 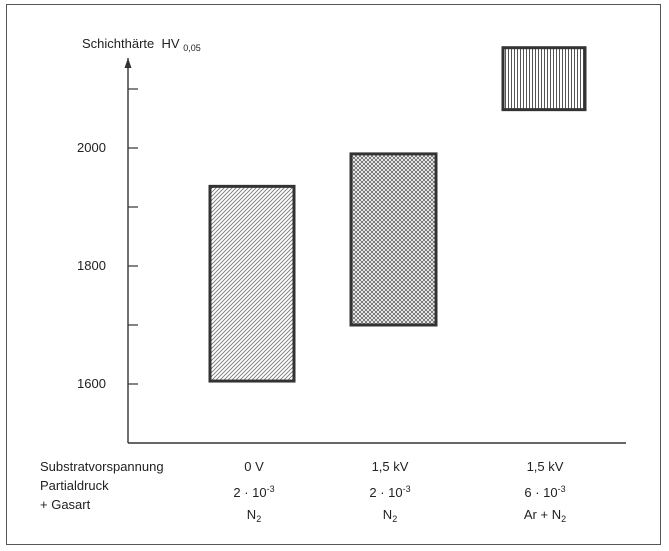 I want to click on y-axis-label: Schichthärte, so click(x=118, y=43).